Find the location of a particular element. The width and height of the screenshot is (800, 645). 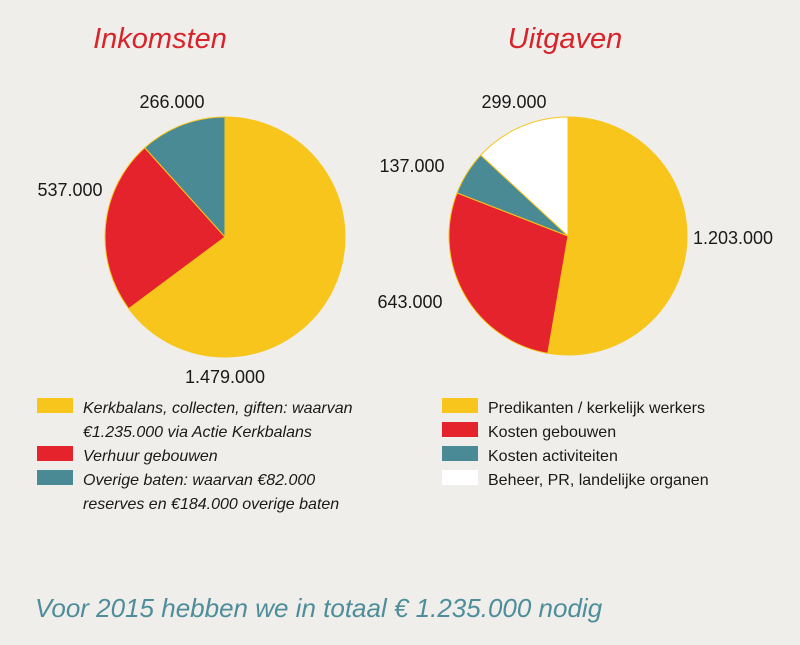

legend-label-inkomsten-1: Kerkbalans, collecten, giften: waarvan is located at coordinates (218, 408).